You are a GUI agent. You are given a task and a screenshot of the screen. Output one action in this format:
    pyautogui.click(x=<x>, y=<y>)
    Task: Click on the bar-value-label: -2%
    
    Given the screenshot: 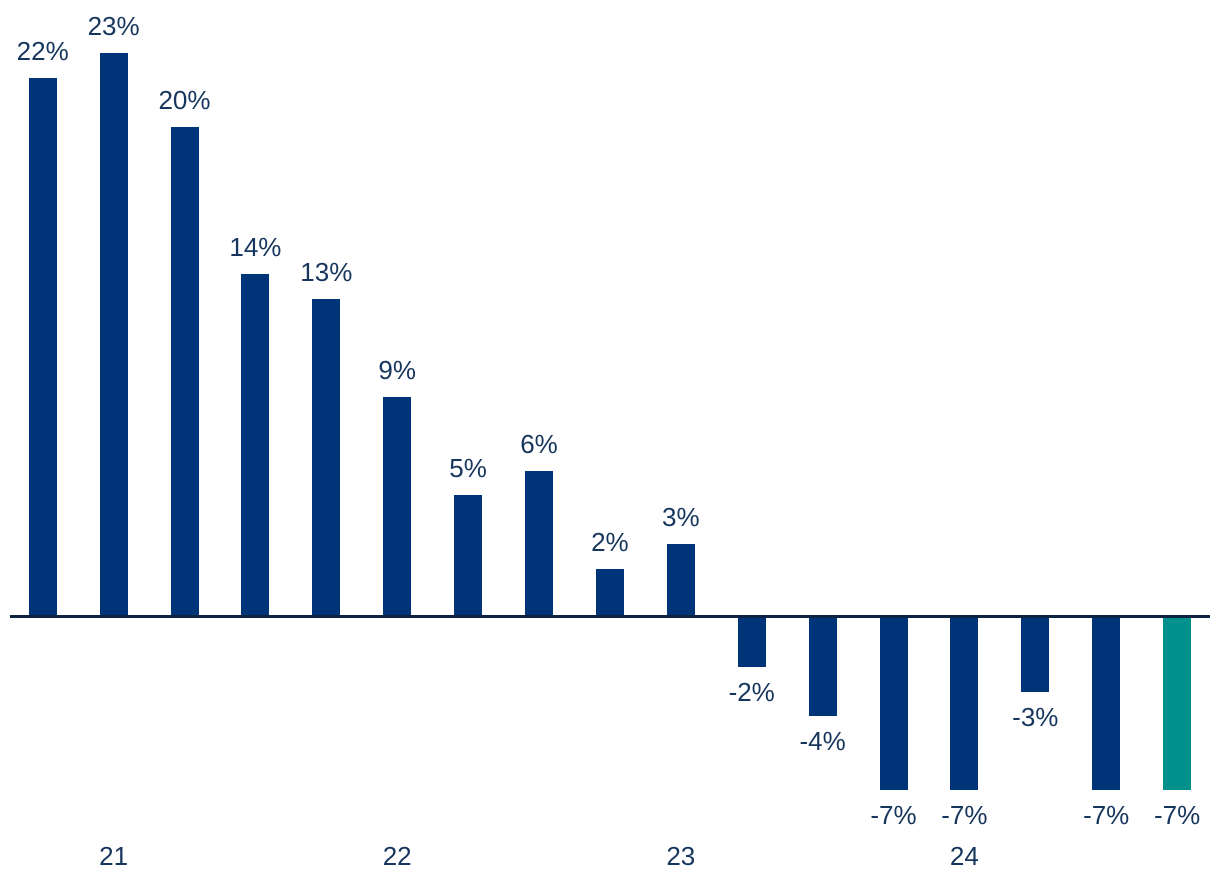 What is the action you would take?
    pyautogui.click(x=751, y=692)
    